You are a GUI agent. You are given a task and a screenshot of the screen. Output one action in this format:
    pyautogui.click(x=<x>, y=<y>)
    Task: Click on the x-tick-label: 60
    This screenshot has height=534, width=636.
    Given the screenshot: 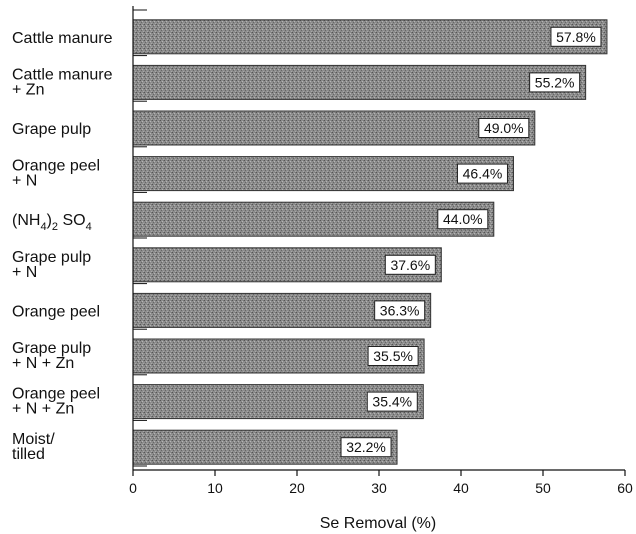 What is the action you would take?
    pyautogui.click(x=625, y=488)
    